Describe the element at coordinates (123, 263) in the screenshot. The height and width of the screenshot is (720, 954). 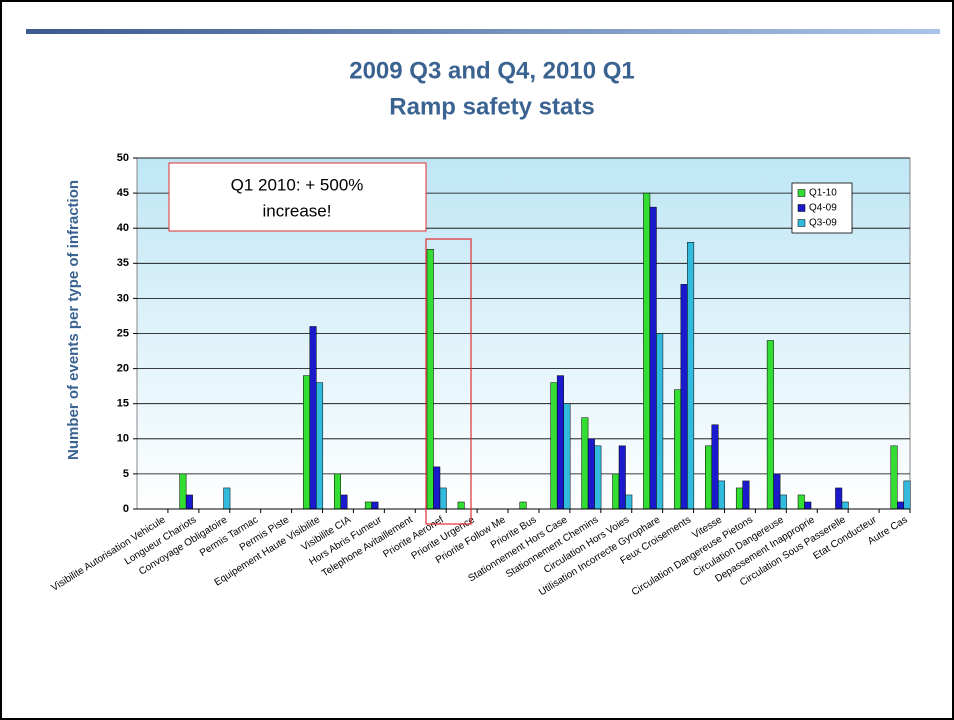
I see `y-tick-label: 35` at that location.